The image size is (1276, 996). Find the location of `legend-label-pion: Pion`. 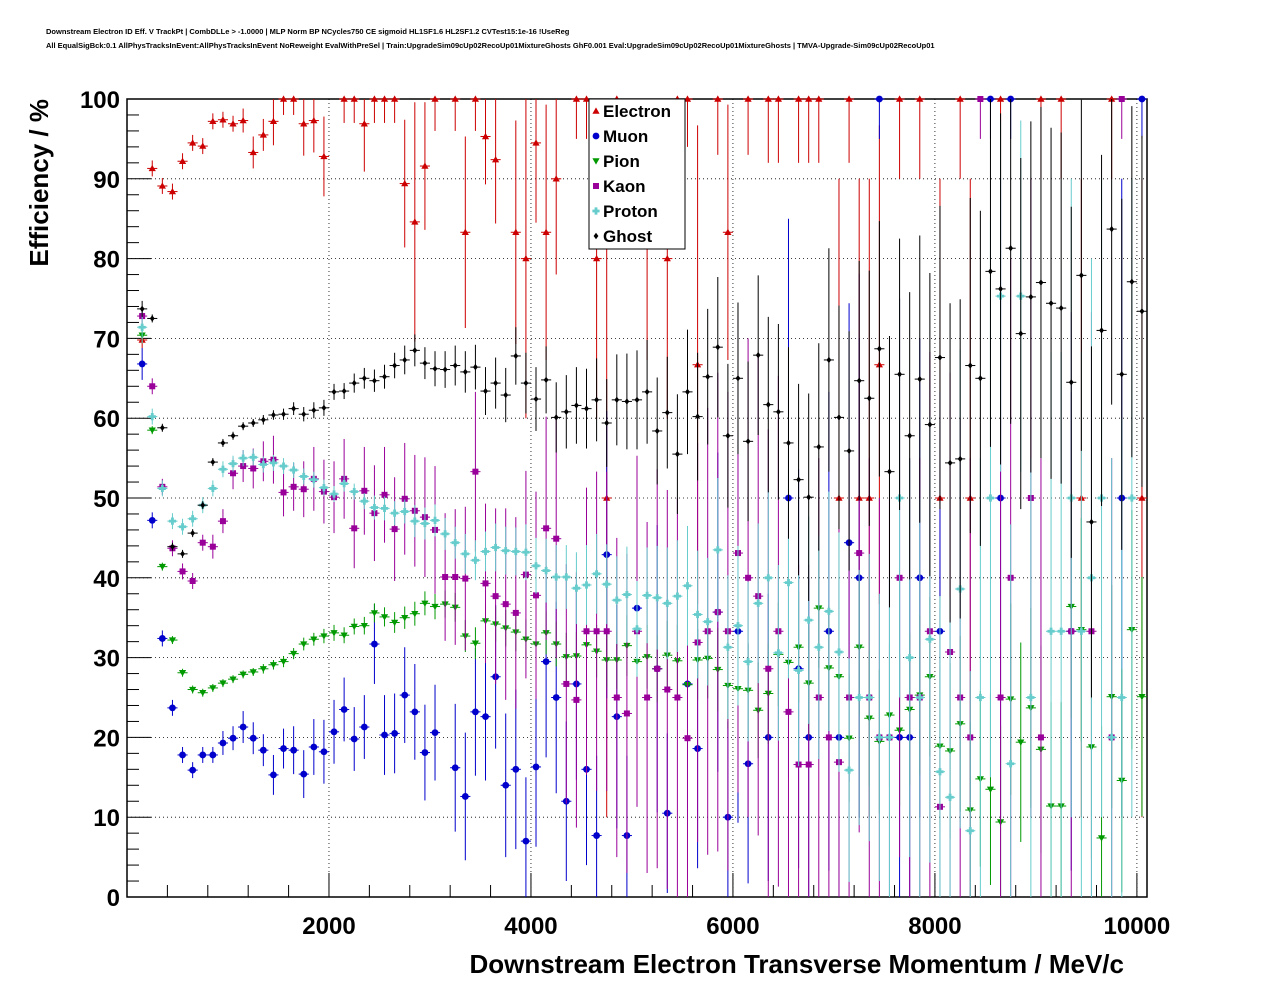

legend-label-pion: Pion is located at coordinates (621, 161).